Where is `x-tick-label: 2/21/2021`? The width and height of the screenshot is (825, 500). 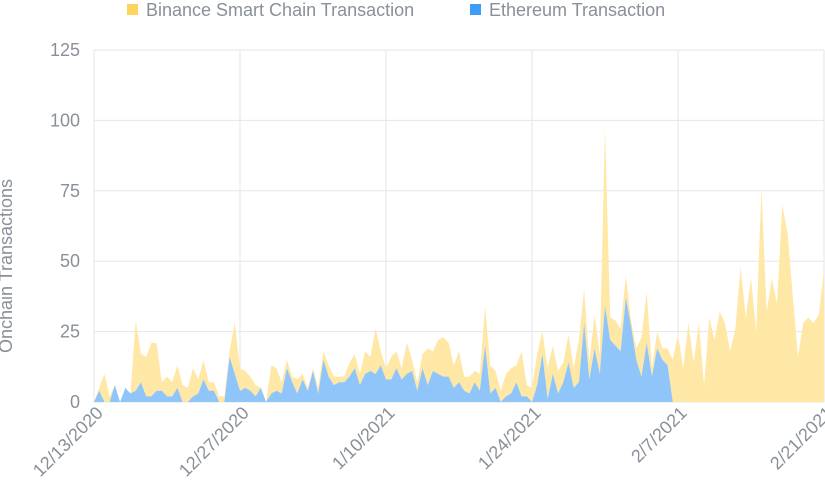
x-tick-label: 2/21/2021 is located at coordinates (795, 438).